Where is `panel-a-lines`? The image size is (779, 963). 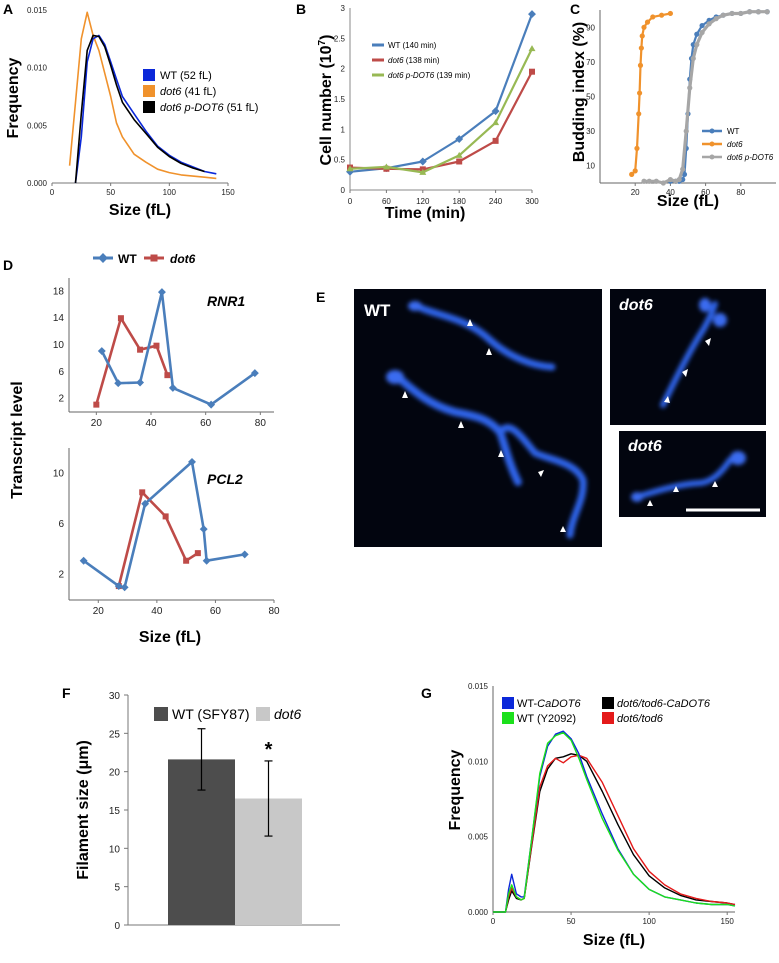 panel-a-lines is located at coordinates (142, 97).